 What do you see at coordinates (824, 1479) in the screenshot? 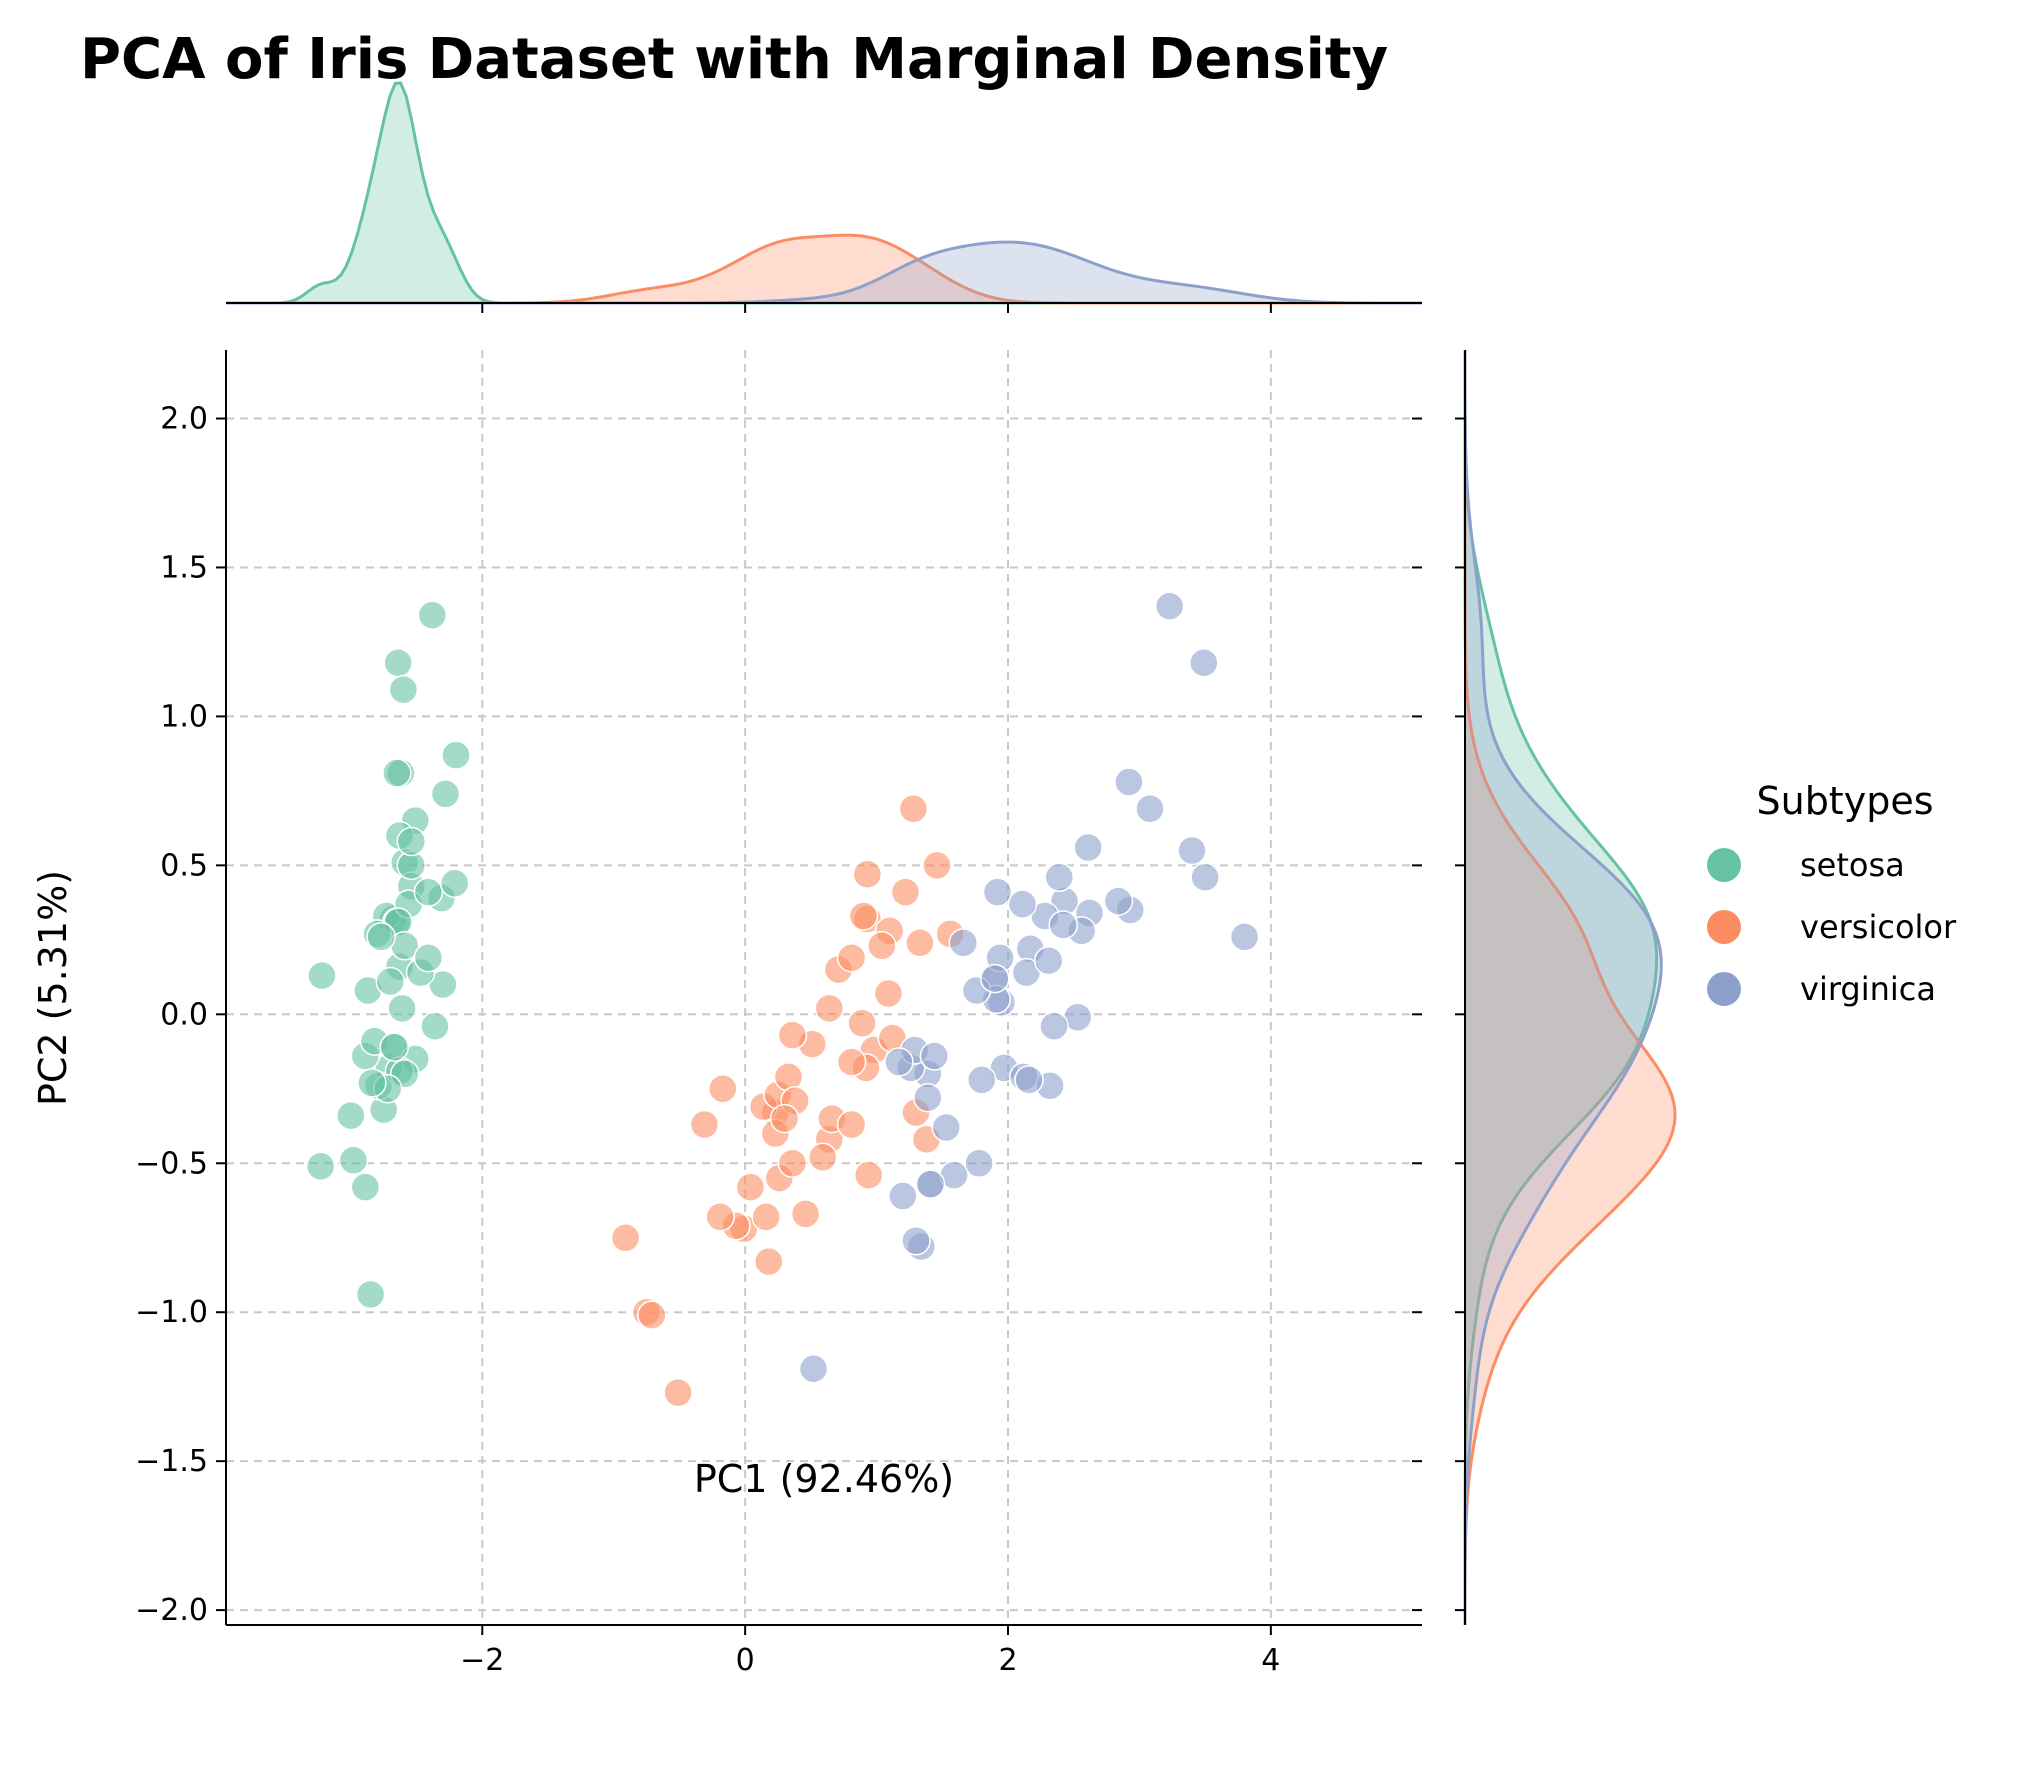
I see `x-axis-label: PC1 (92.46%)` at bounding box center [824, 1479].